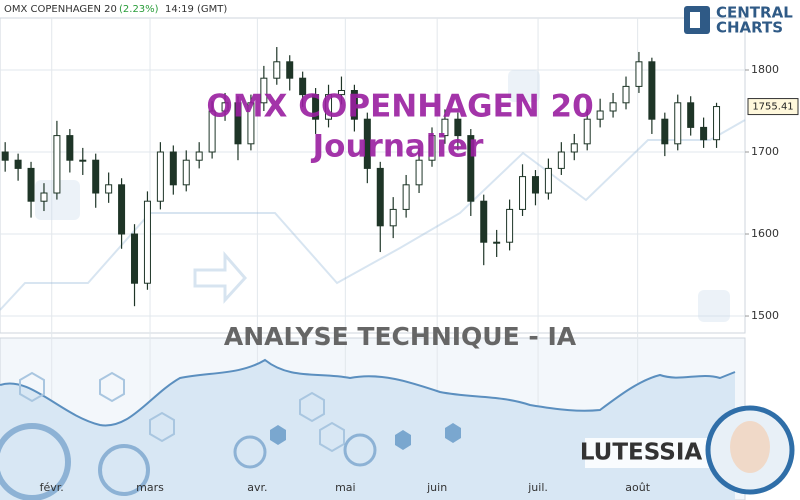 This screenshot has width=800, height=500. I want to click on y-tick-label: 1800, so click(765, 69).